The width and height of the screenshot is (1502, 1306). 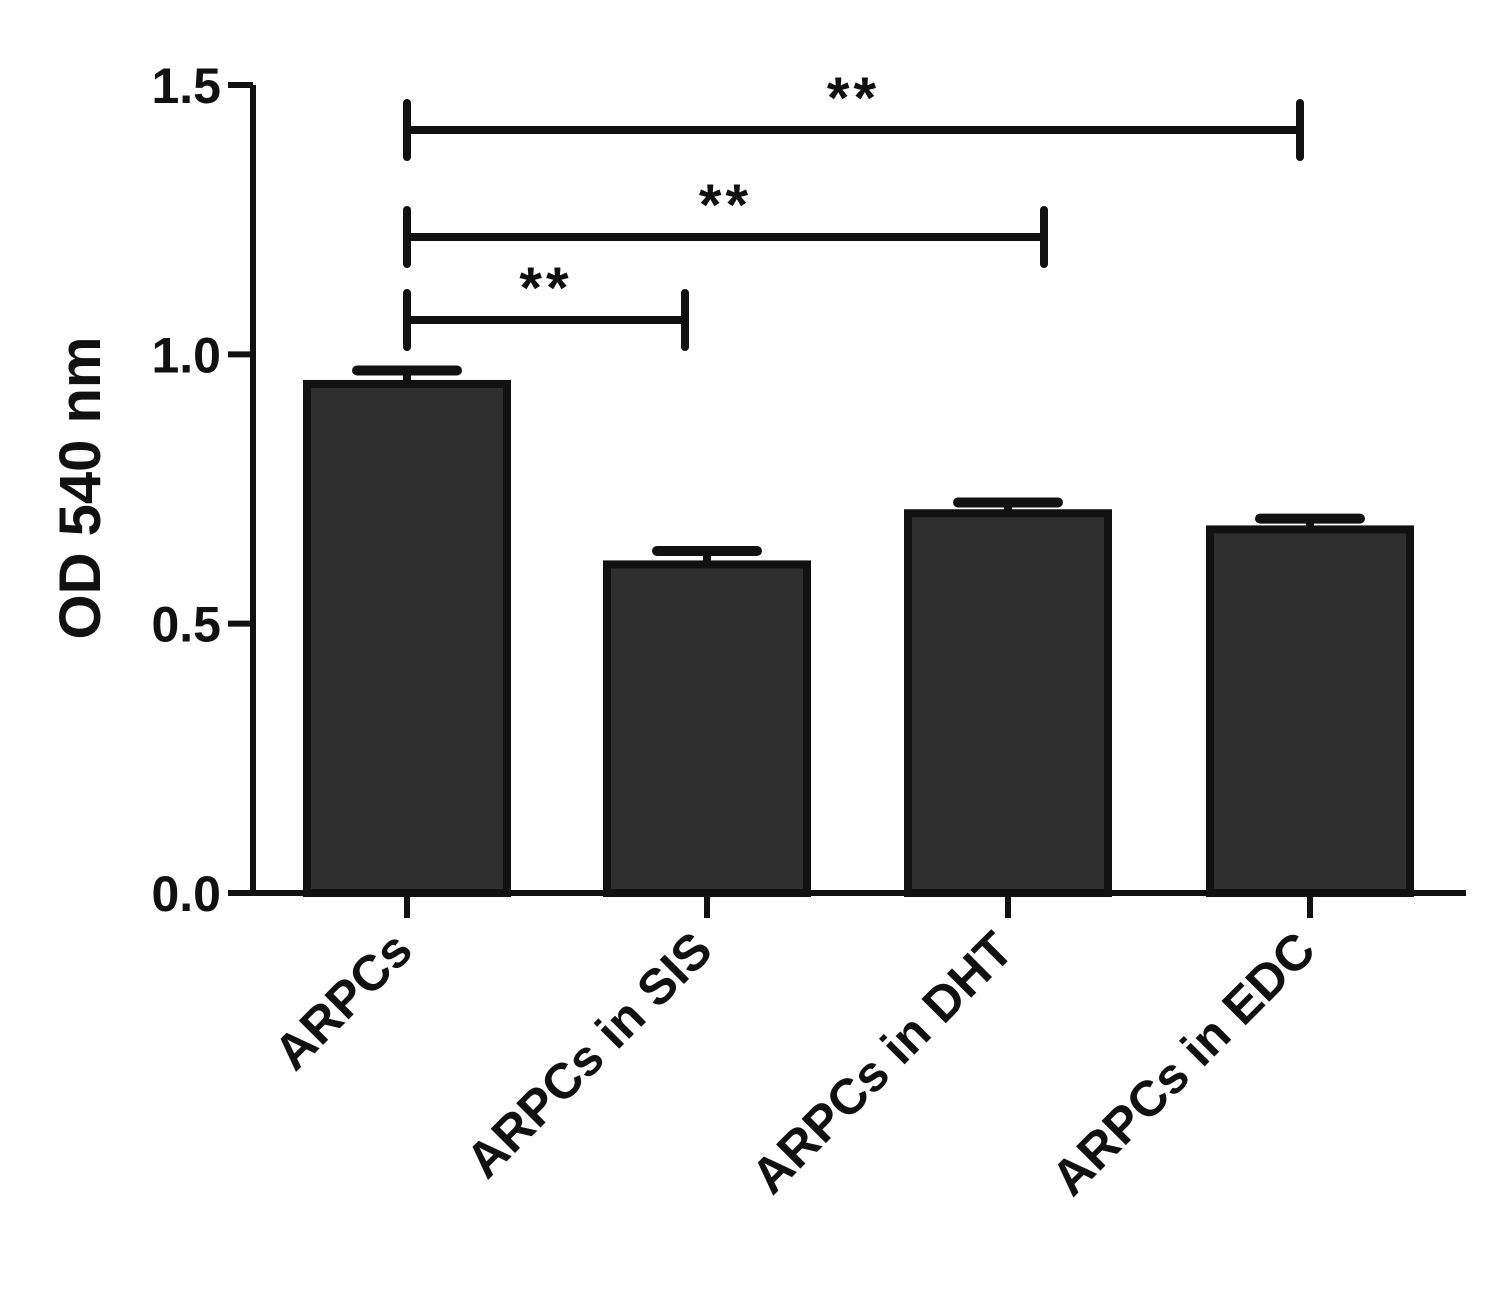 I want to click on x-tick-label: ARPCs in EDC, so click(x=1183, y=1063).